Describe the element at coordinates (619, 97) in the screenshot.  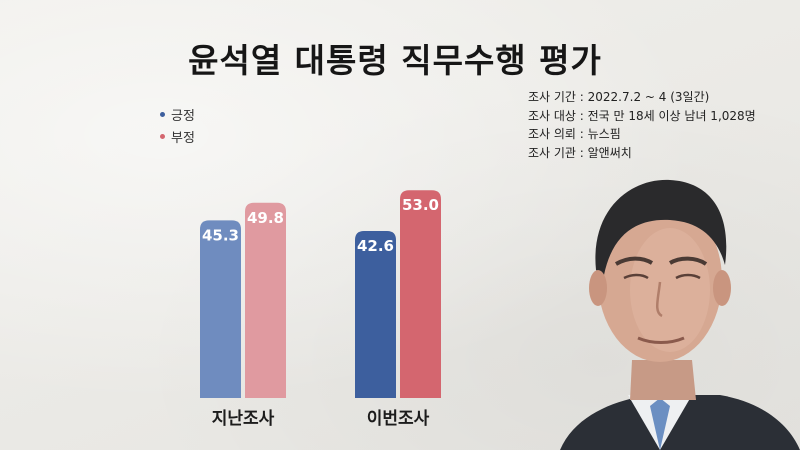
I see `survey-period: 조사 기간 : 2022.7.2 ~ 4 (3일간)` at that location.